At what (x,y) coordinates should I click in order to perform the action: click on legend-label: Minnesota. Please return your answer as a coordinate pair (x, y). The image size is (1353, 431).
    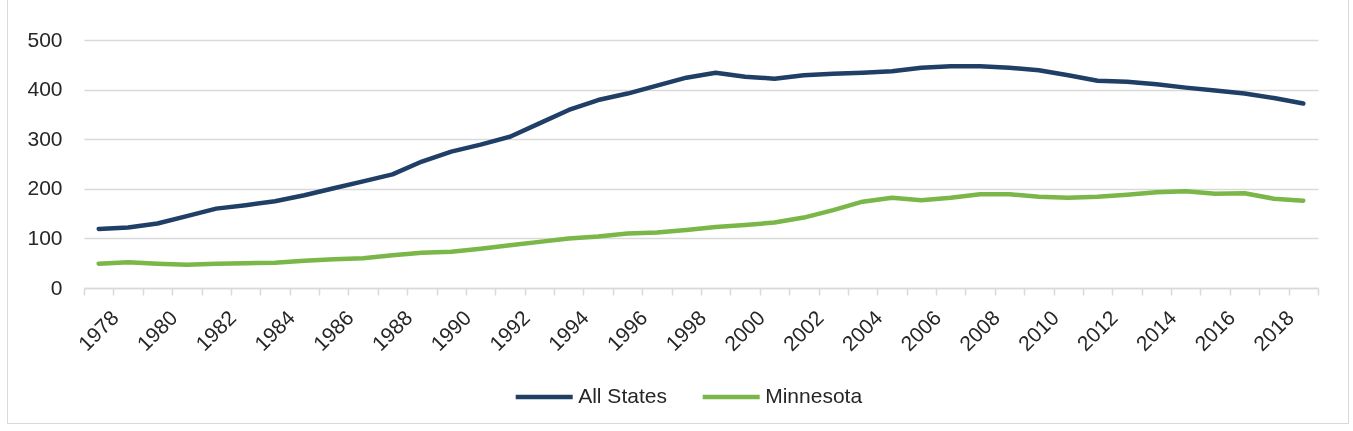
    Looking at the image, I should click on (814, 395).